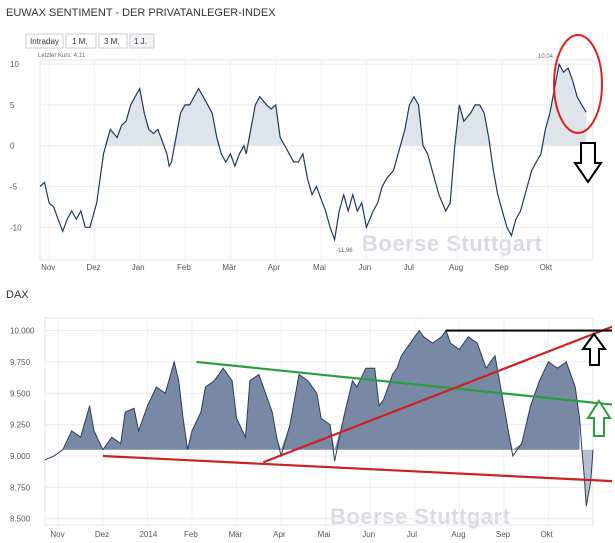  What do you see at coordinates (138, 267) in the screenshot?
I see `sentiment-x-tick-label: Jan` at bounding box center [138, 267].